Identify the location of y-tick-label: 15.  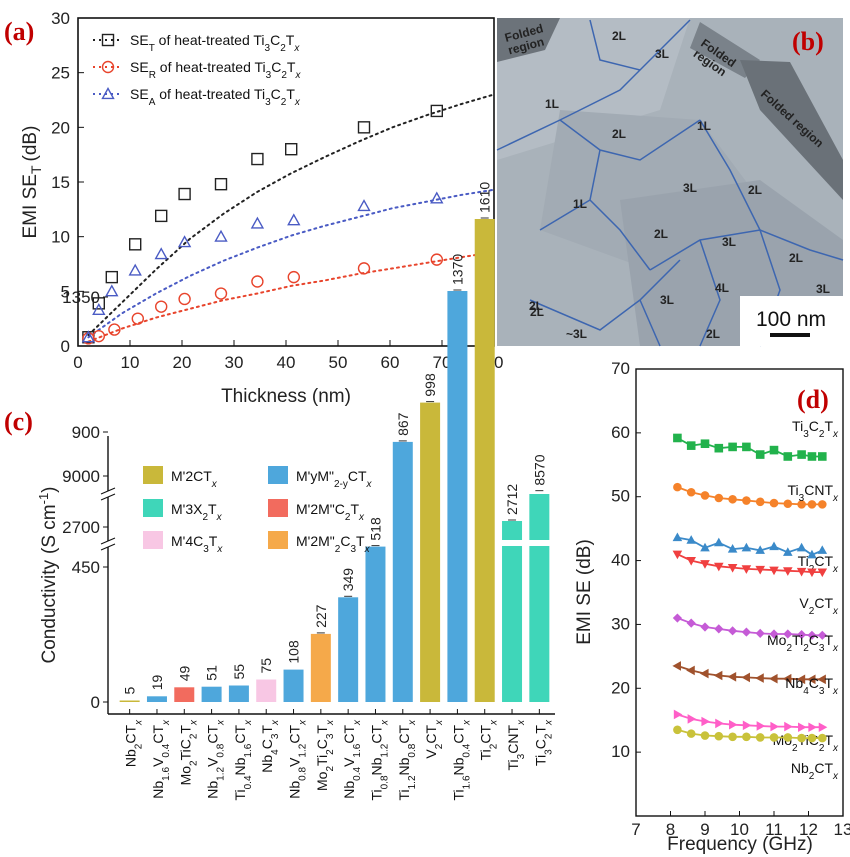
(60, 182).